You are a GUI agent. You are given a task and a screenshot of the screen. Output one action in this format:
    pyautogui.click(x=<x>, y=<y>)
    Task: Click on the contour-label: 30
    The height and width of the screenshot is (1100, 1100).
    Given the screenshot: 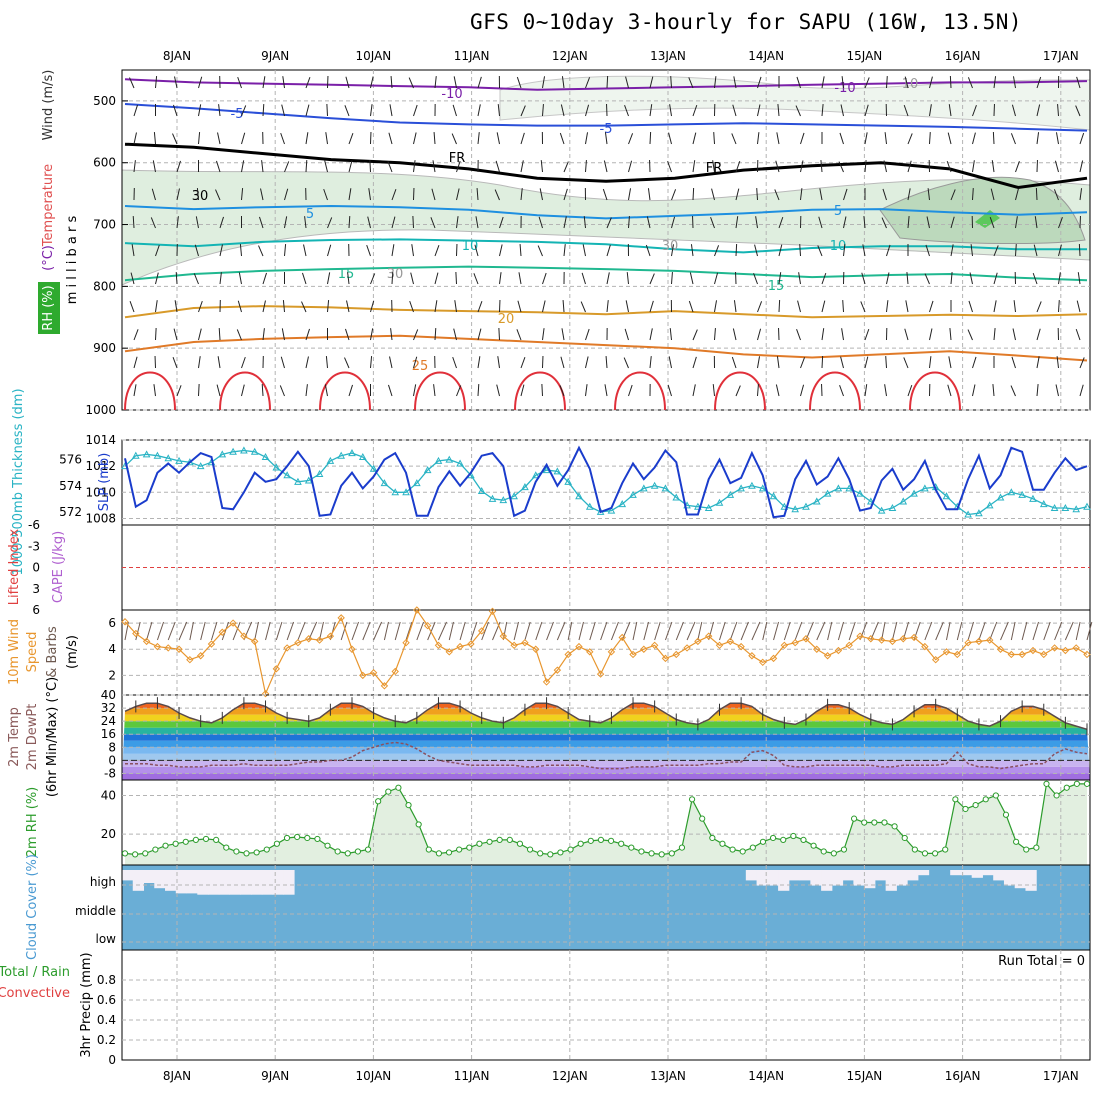 What is the action you would take?
    pyautogui.click(x=670, y=246)
    